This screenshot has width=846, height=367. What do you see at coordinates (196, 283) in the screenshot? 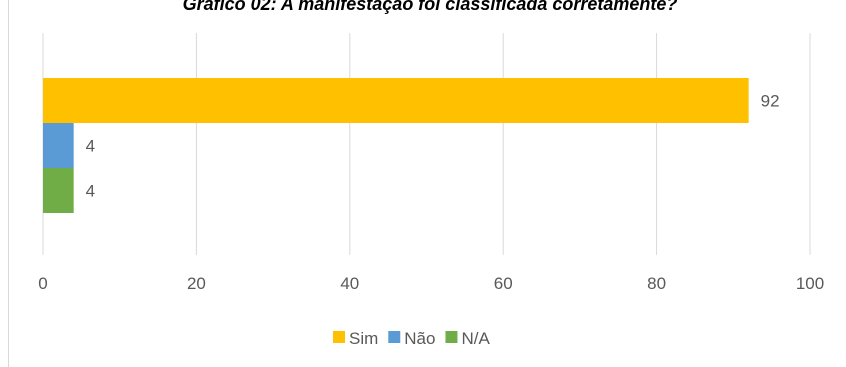
I see `x-tick-label: 20` at bounding box center [196, 283].